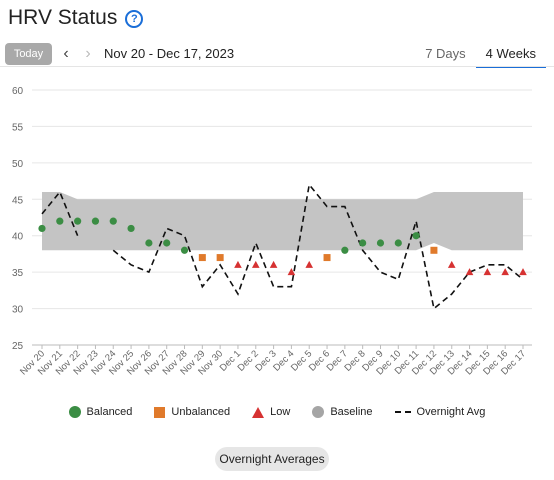 This screenshot has height=480, width=554. What do you see at coordinates (277, 66) in the screenshot?
I see `toolbar-divider` at bounding box center [277, 66].